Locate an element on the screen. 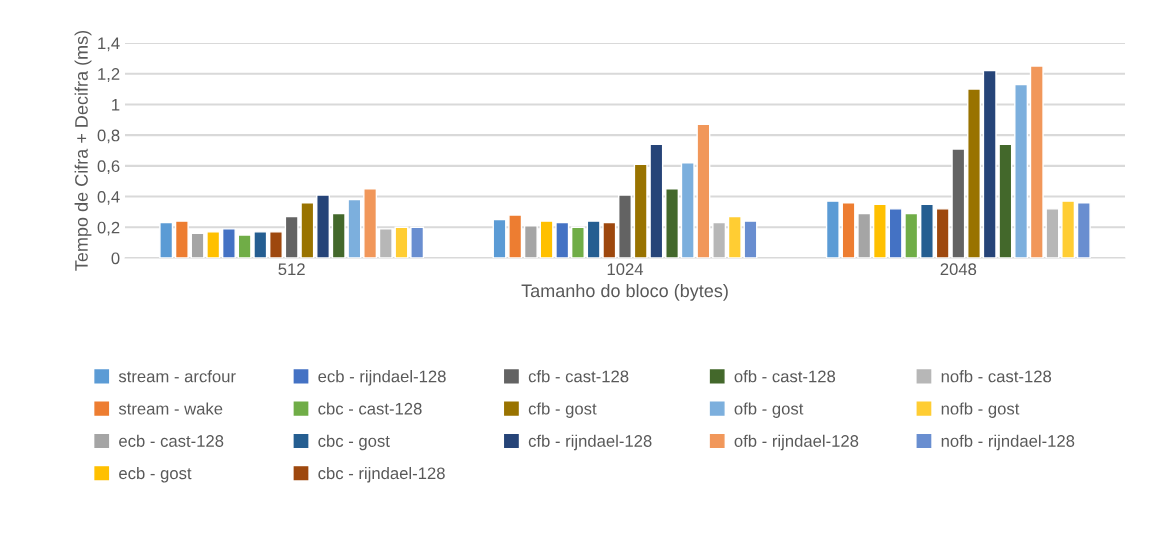  legend-label: cfb - cast-128 is located at coordinates (578, 376).